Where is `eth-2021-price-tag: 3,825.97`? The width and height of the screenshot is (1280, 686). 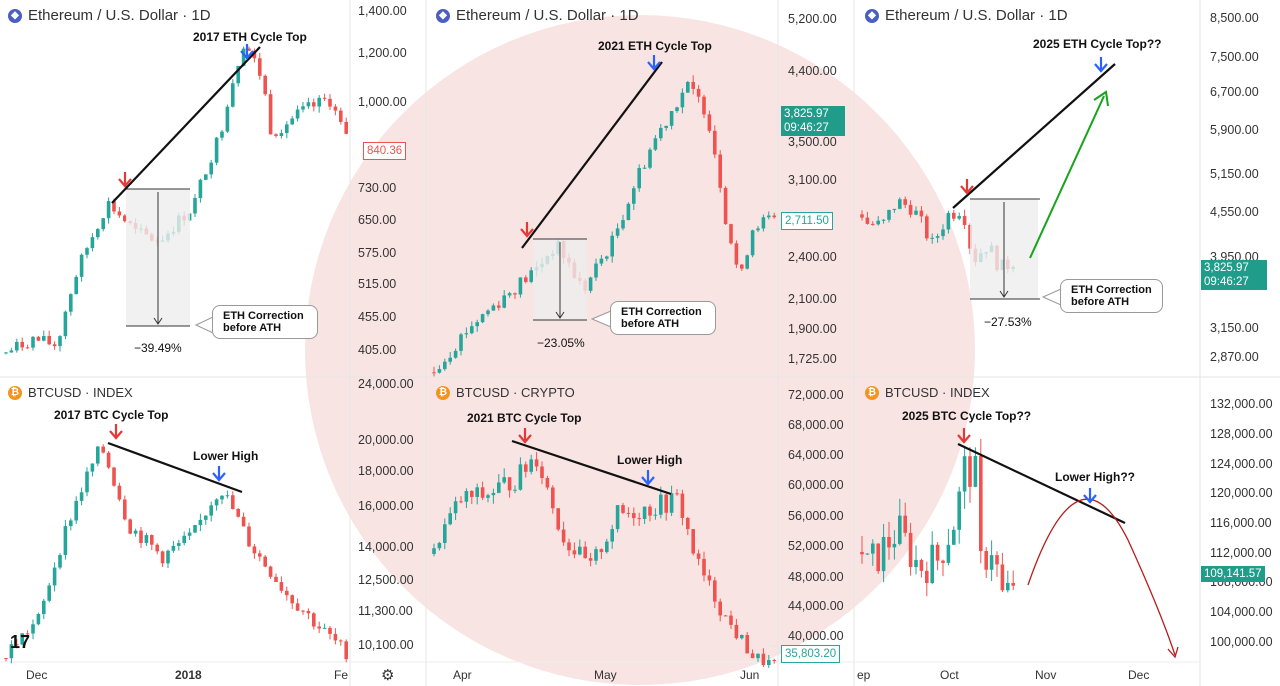
eth-2021-price-tag: 3,825.97 is located at coordinates (813, 114).